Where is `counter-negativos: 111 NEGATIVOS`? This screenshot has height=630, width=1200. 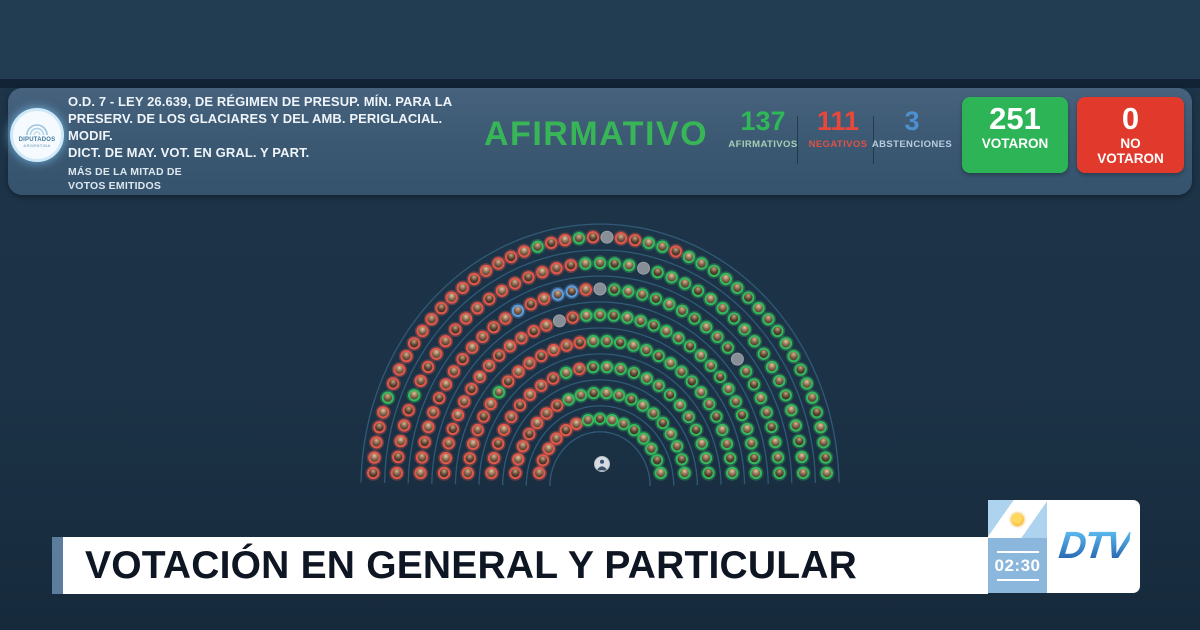 counter-negativos: 111 NEGATIVOS is located at coordinates (838, 128).